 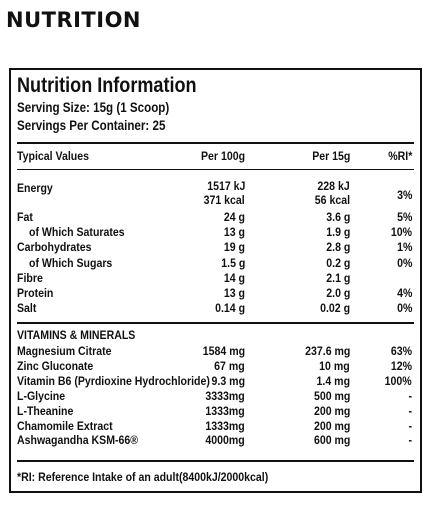 I want to click on panel-title: Nutrition Information, so click(x=107, y=85).